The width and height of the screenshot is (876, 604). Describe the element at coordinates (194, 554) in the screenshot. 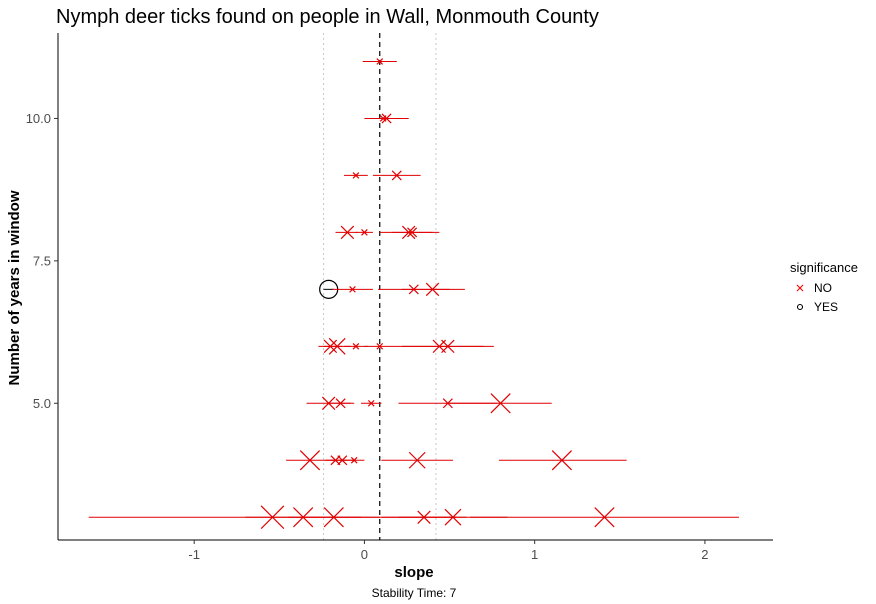

I see `x-tick-label: -1` at that location.